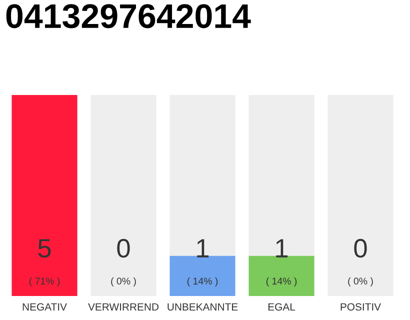  I want to click on x-tick-label: POSITIV, so click(361, 307).